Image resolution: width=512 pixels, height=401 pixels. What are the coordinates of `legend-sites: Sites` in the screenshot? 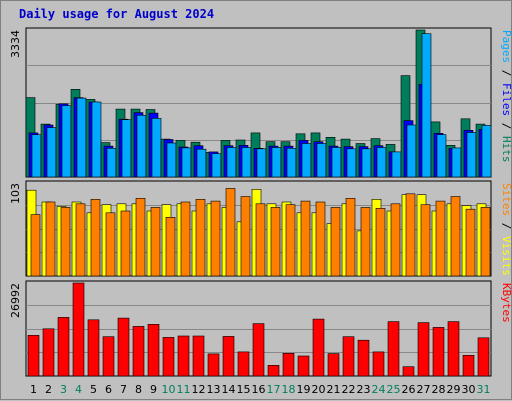 It's located at (506, 199).